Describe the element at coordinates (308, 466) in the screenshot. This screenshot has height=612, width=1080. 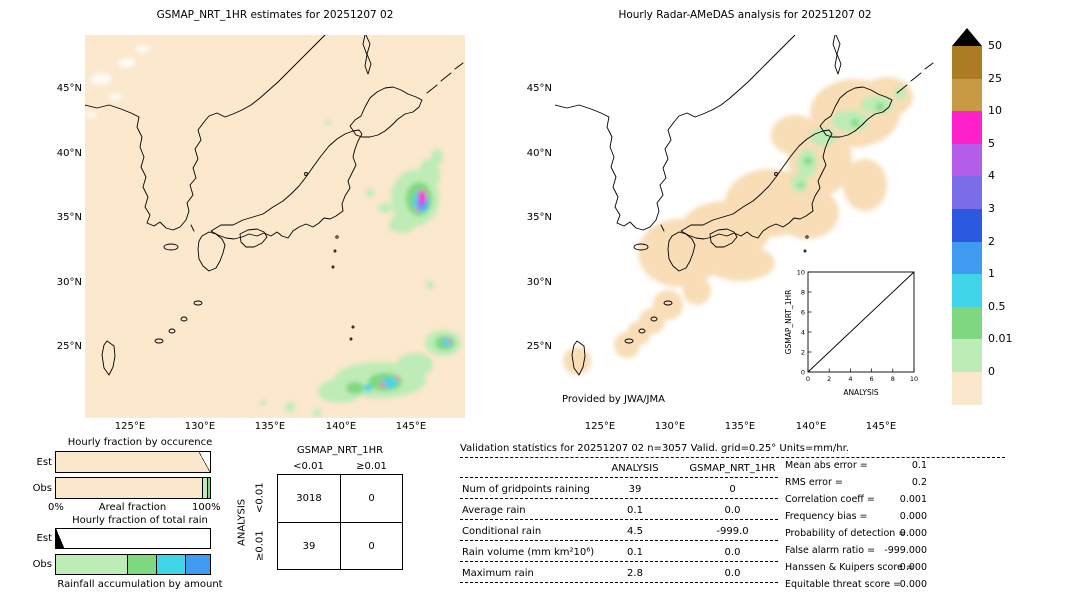
I see `contingency-col-label-lt: <0.01` at that location.